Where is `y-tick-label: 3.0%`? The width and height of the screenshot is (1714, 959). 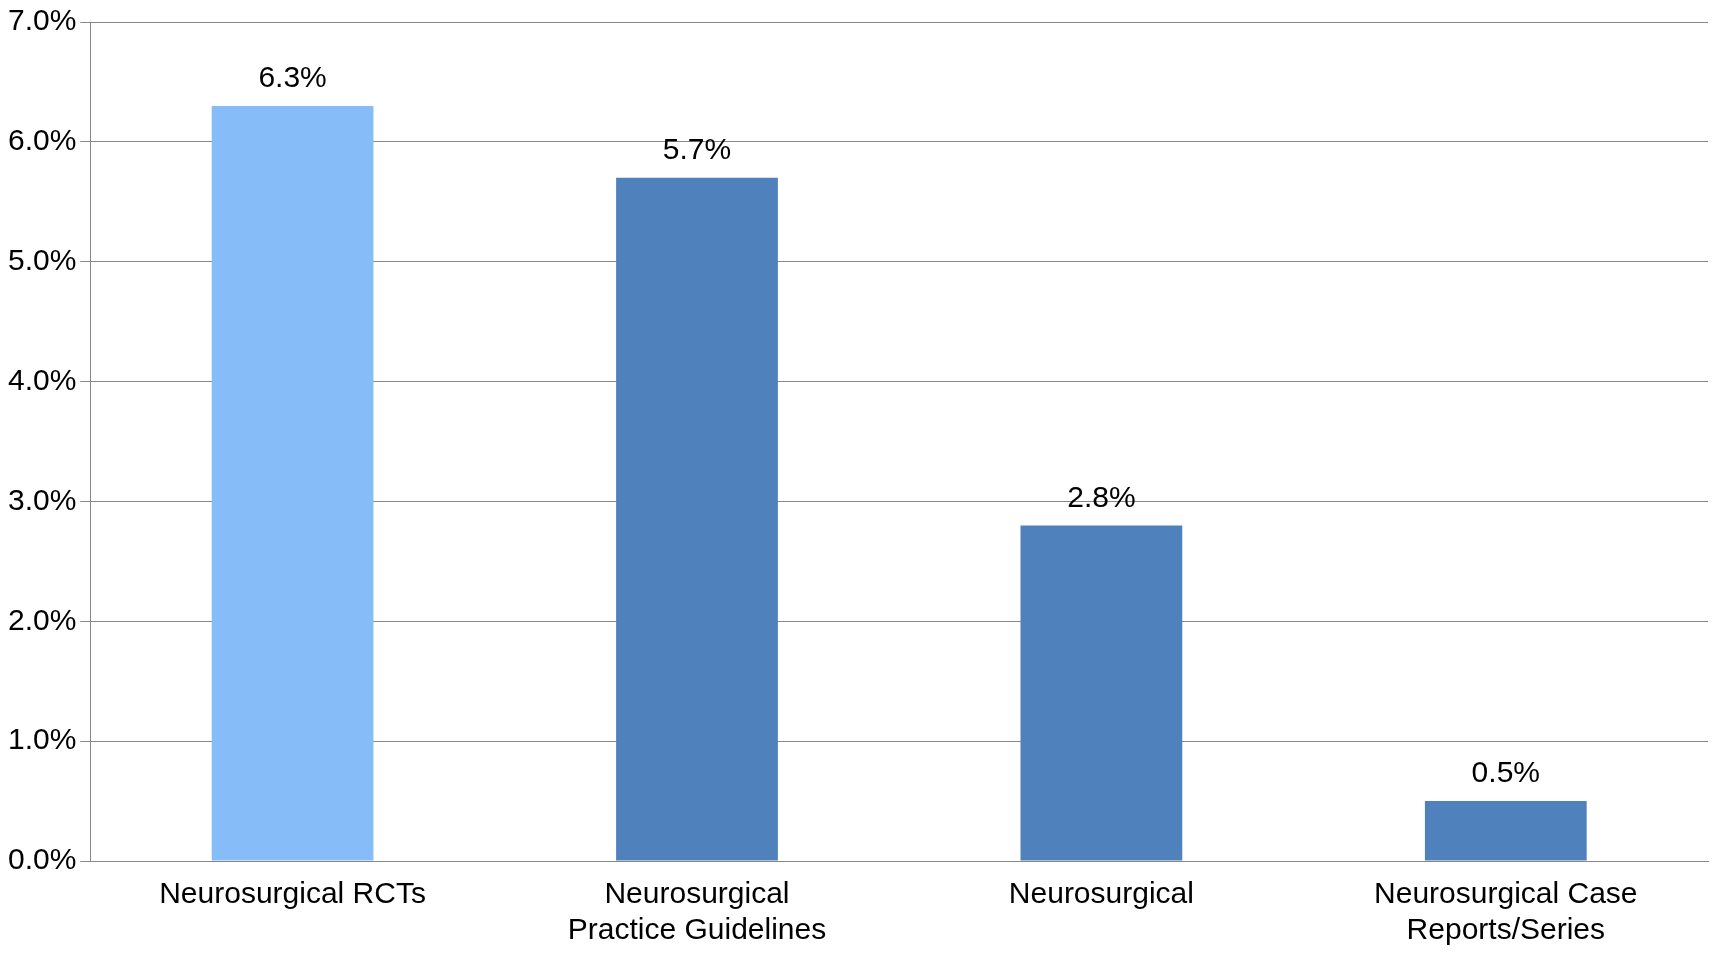 y-tick-label: 3.0% is located at coordinates (42, 499).